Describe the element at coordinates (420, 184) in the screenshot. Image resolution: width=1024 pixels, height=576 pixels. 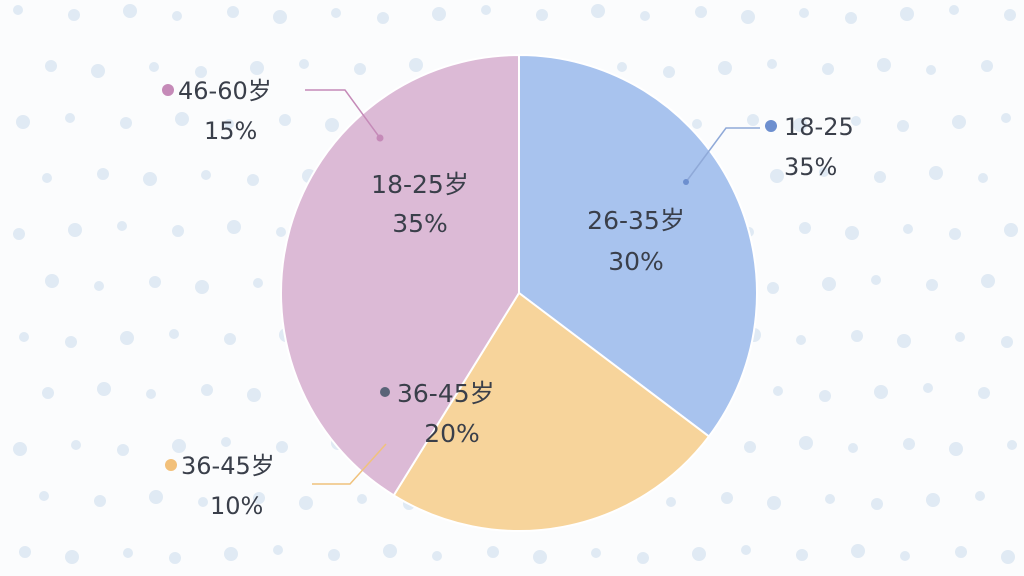
I see `slice-label-18-25: 18-25岁` at that location.